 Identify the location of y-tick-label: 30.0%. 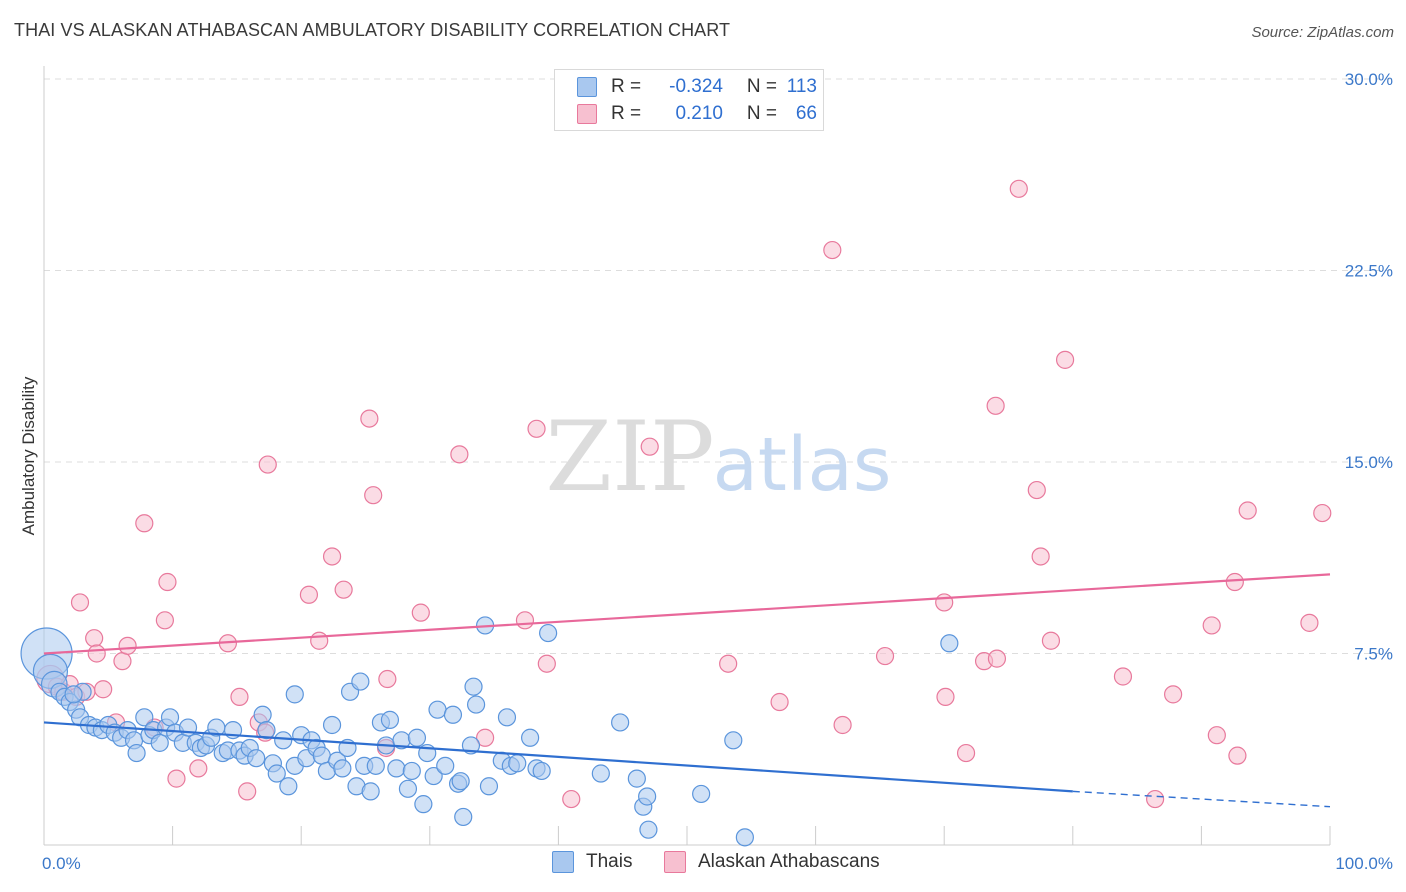
(1369, 79).